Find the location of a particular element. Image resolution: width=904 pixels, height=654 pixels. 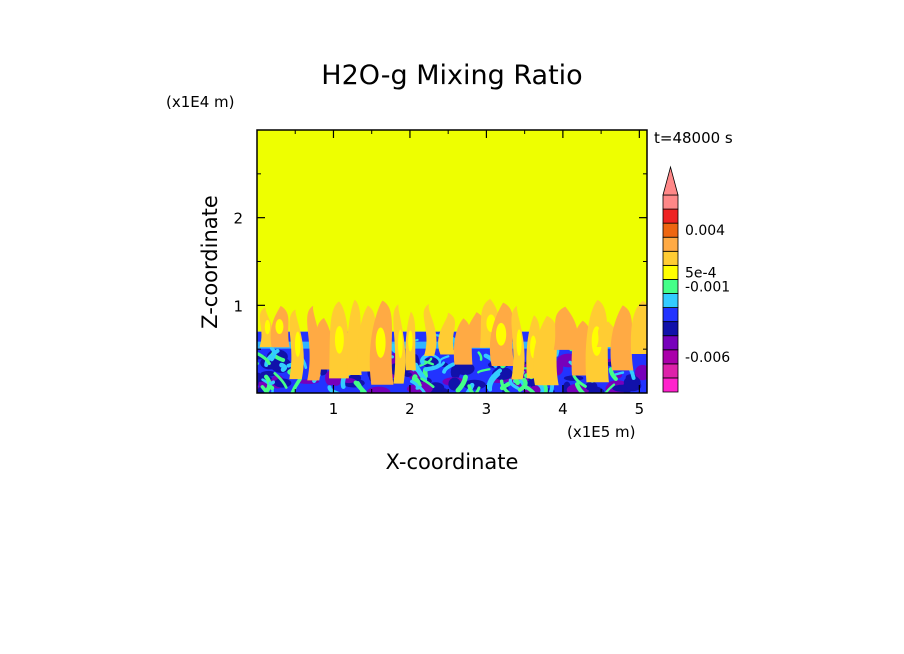

x-tick-label: 5 is located at coordinates (640, 409).